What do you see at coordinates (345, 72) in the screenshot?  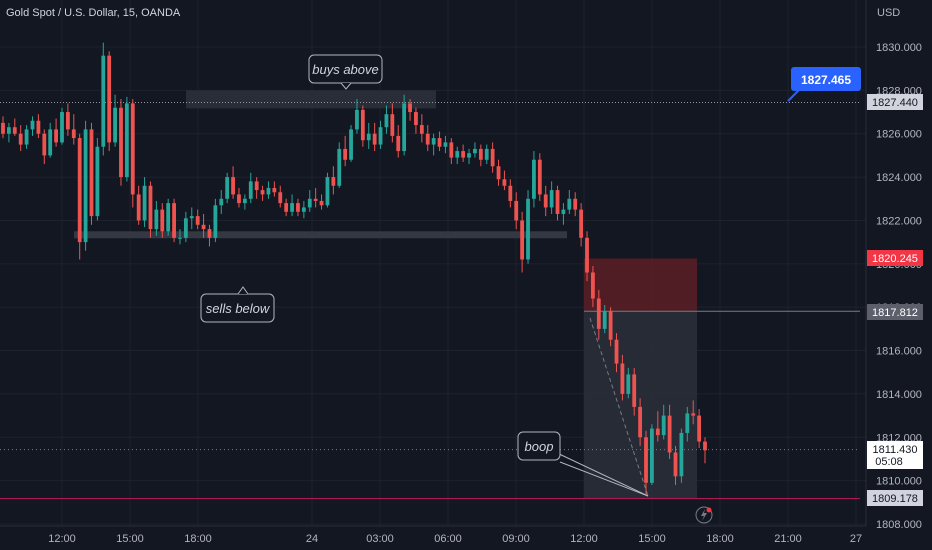 I see `buys-above-callout: buys above` at bounding box center [345, 72].